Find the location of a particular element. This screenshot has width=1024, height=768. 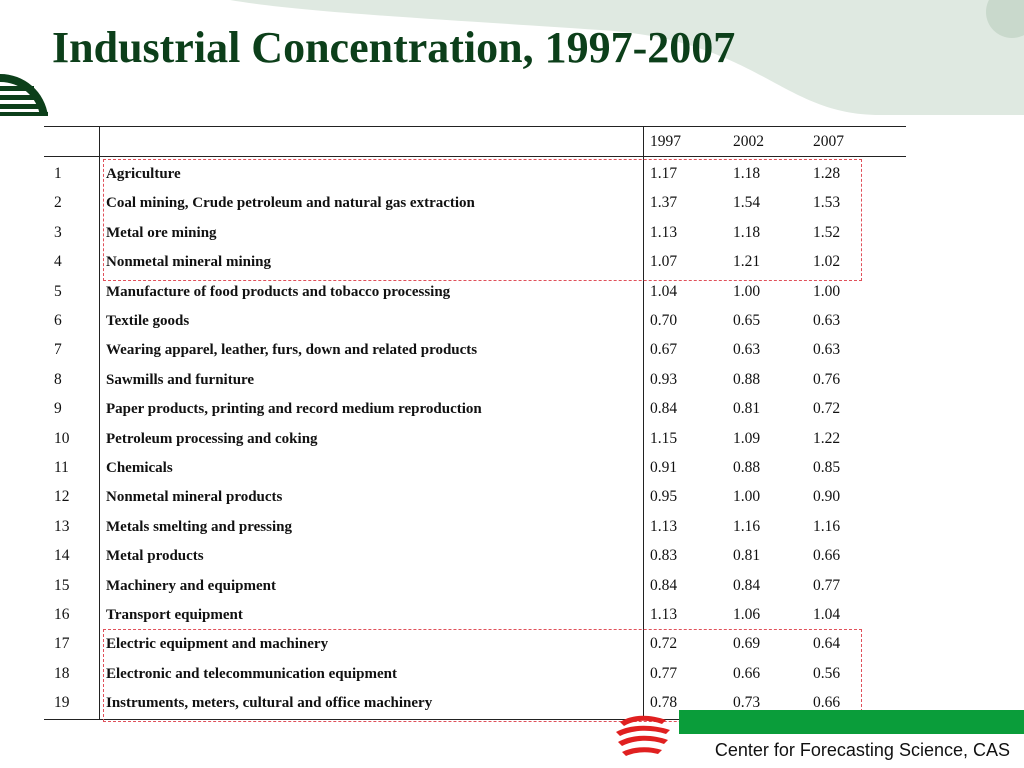

value-2002: 0.69 is located at coordinates (747, 644).